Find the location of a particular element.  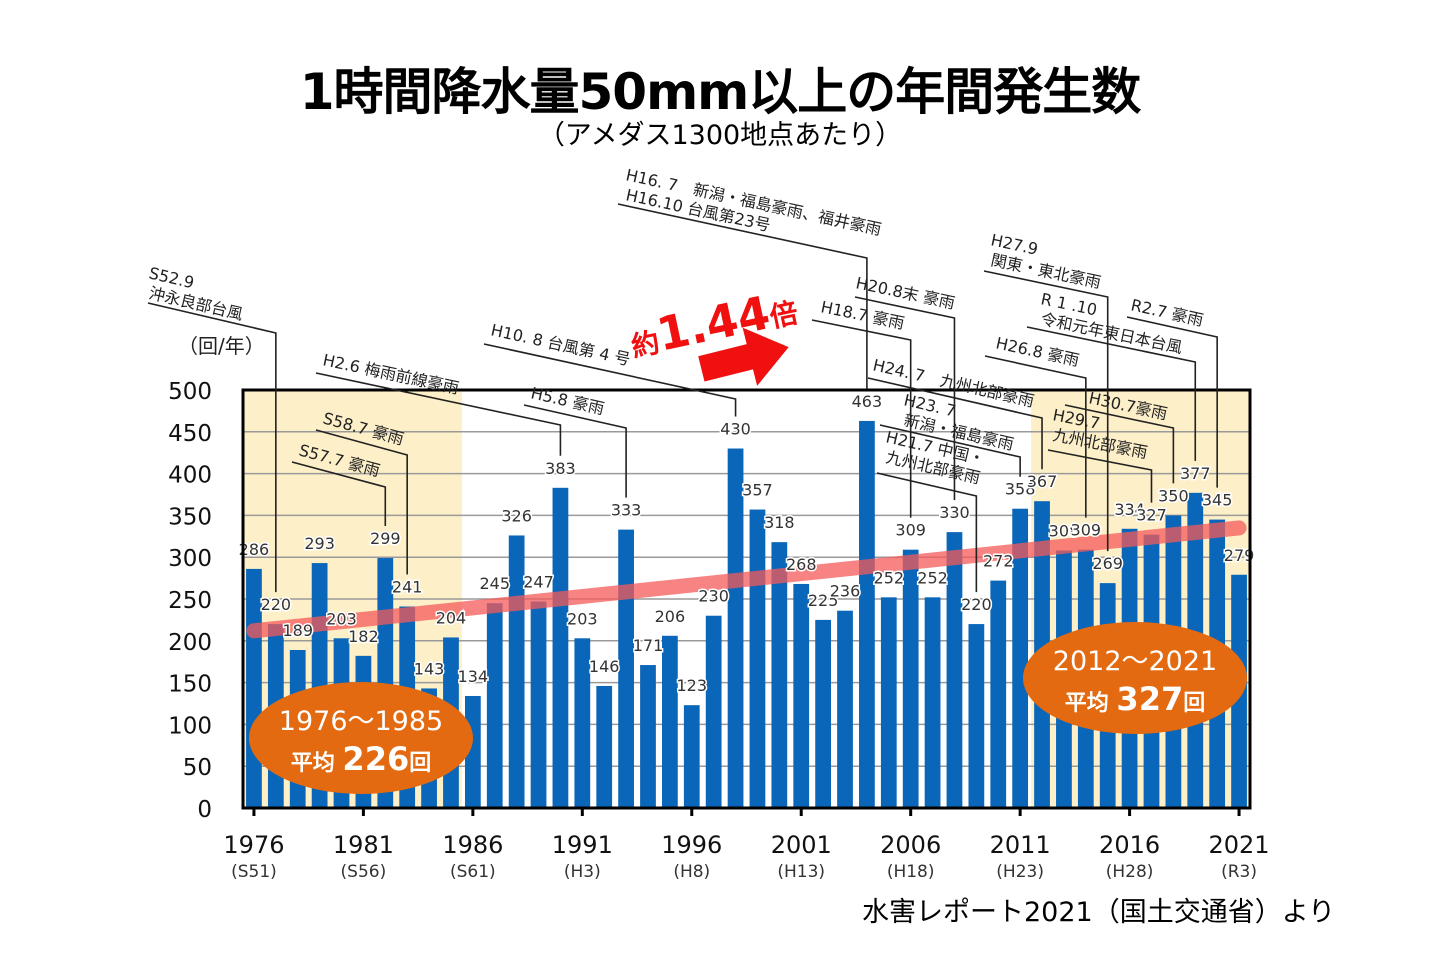

value-label: 345 is located at coordinates (1217, 500).